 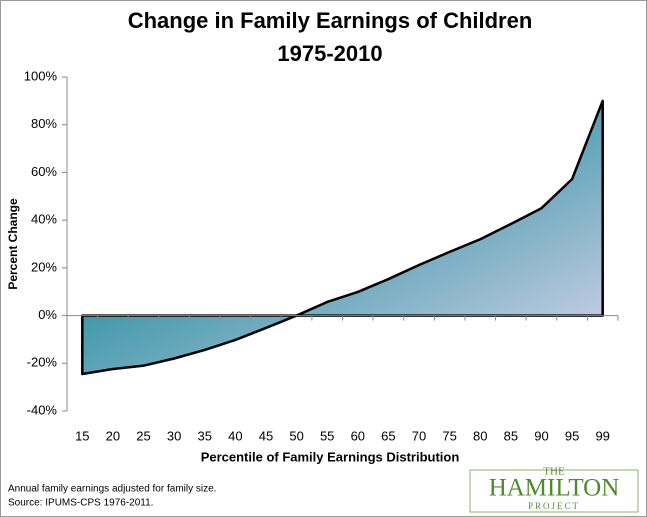 I want to click on x-tick-label: 95, so click(x=572, y=435).